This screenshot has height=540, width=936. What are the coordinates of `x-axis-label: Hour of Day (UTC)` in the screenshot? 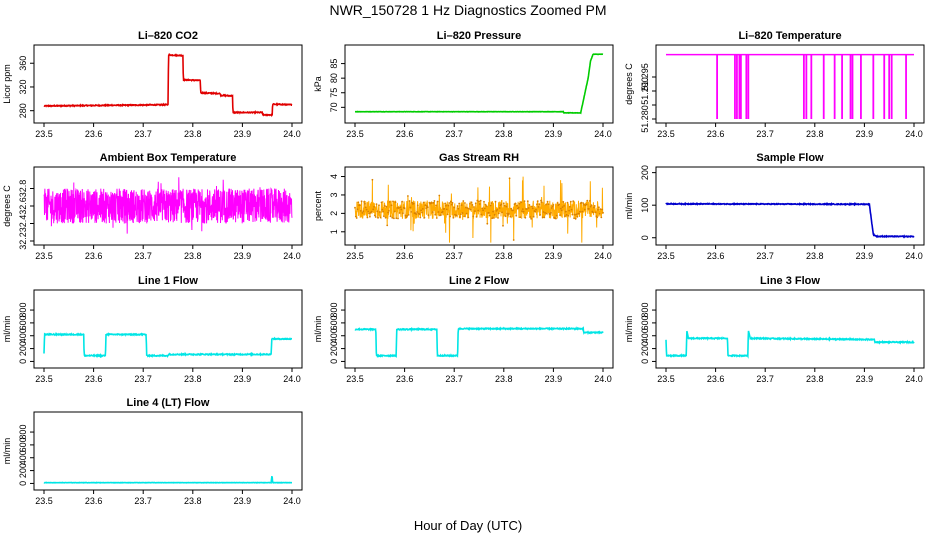 It's located at (468, 525).